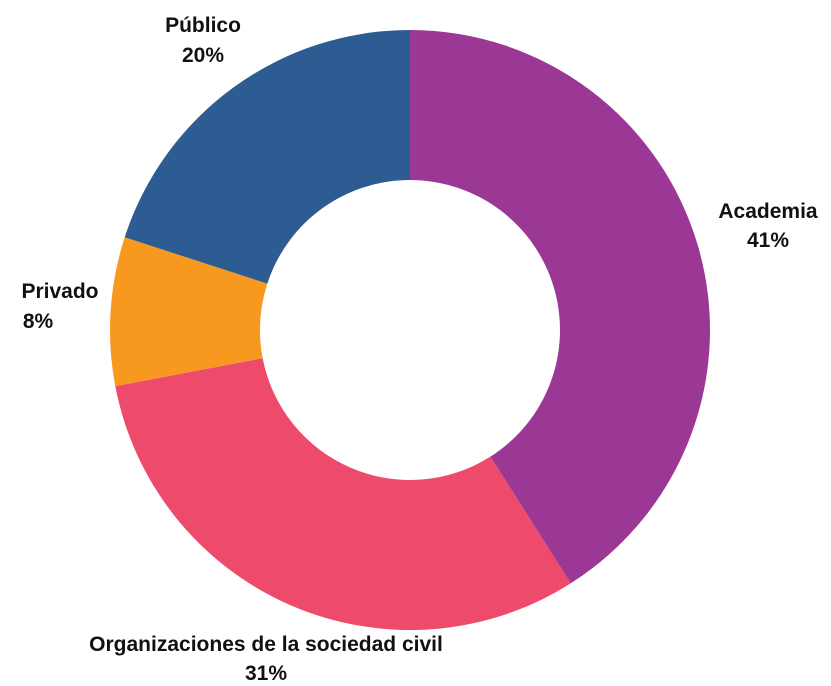 Image resolution: width=831 pixels, height=686 pixels. Describe the element at coordinates (38, 321) in the screenshot. I see `slice-value-privado: 8%` at that location.